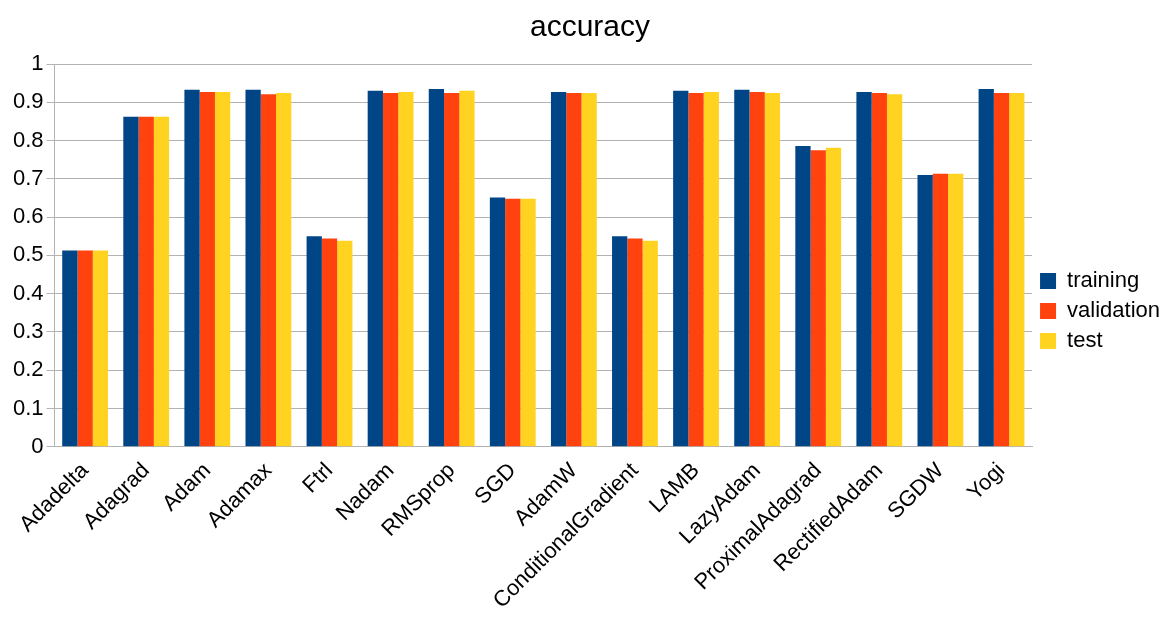 This screenshot has height=617, width=1175. Describe the element at coordinates (28, 407) in the screenshot. I see `y-tick-label: 0.1` at that location.